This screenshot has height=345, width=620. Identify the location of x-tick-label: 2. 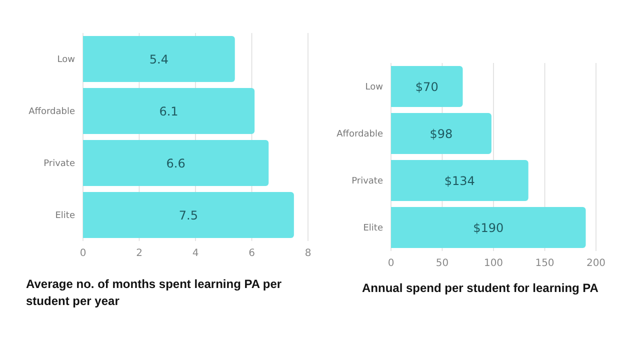
(139, 254).